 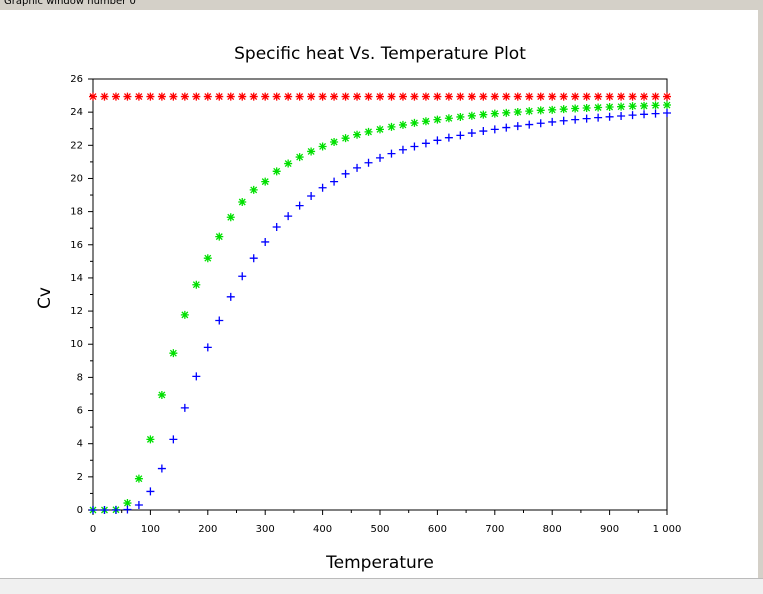 I want to click on x-tick-label: 1 000, so click(x=667, y=529).